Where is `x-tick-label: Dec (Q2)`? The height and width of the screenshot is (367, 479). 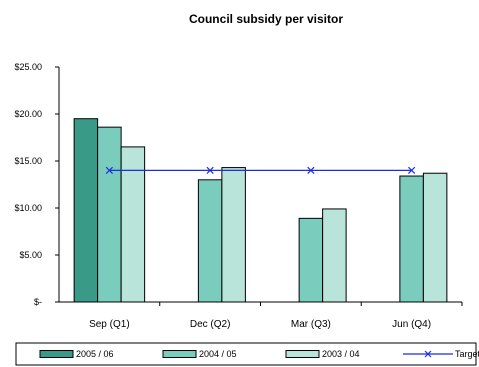 x-tick-label: Dec (Q2) is located at coordinates (210, 324).